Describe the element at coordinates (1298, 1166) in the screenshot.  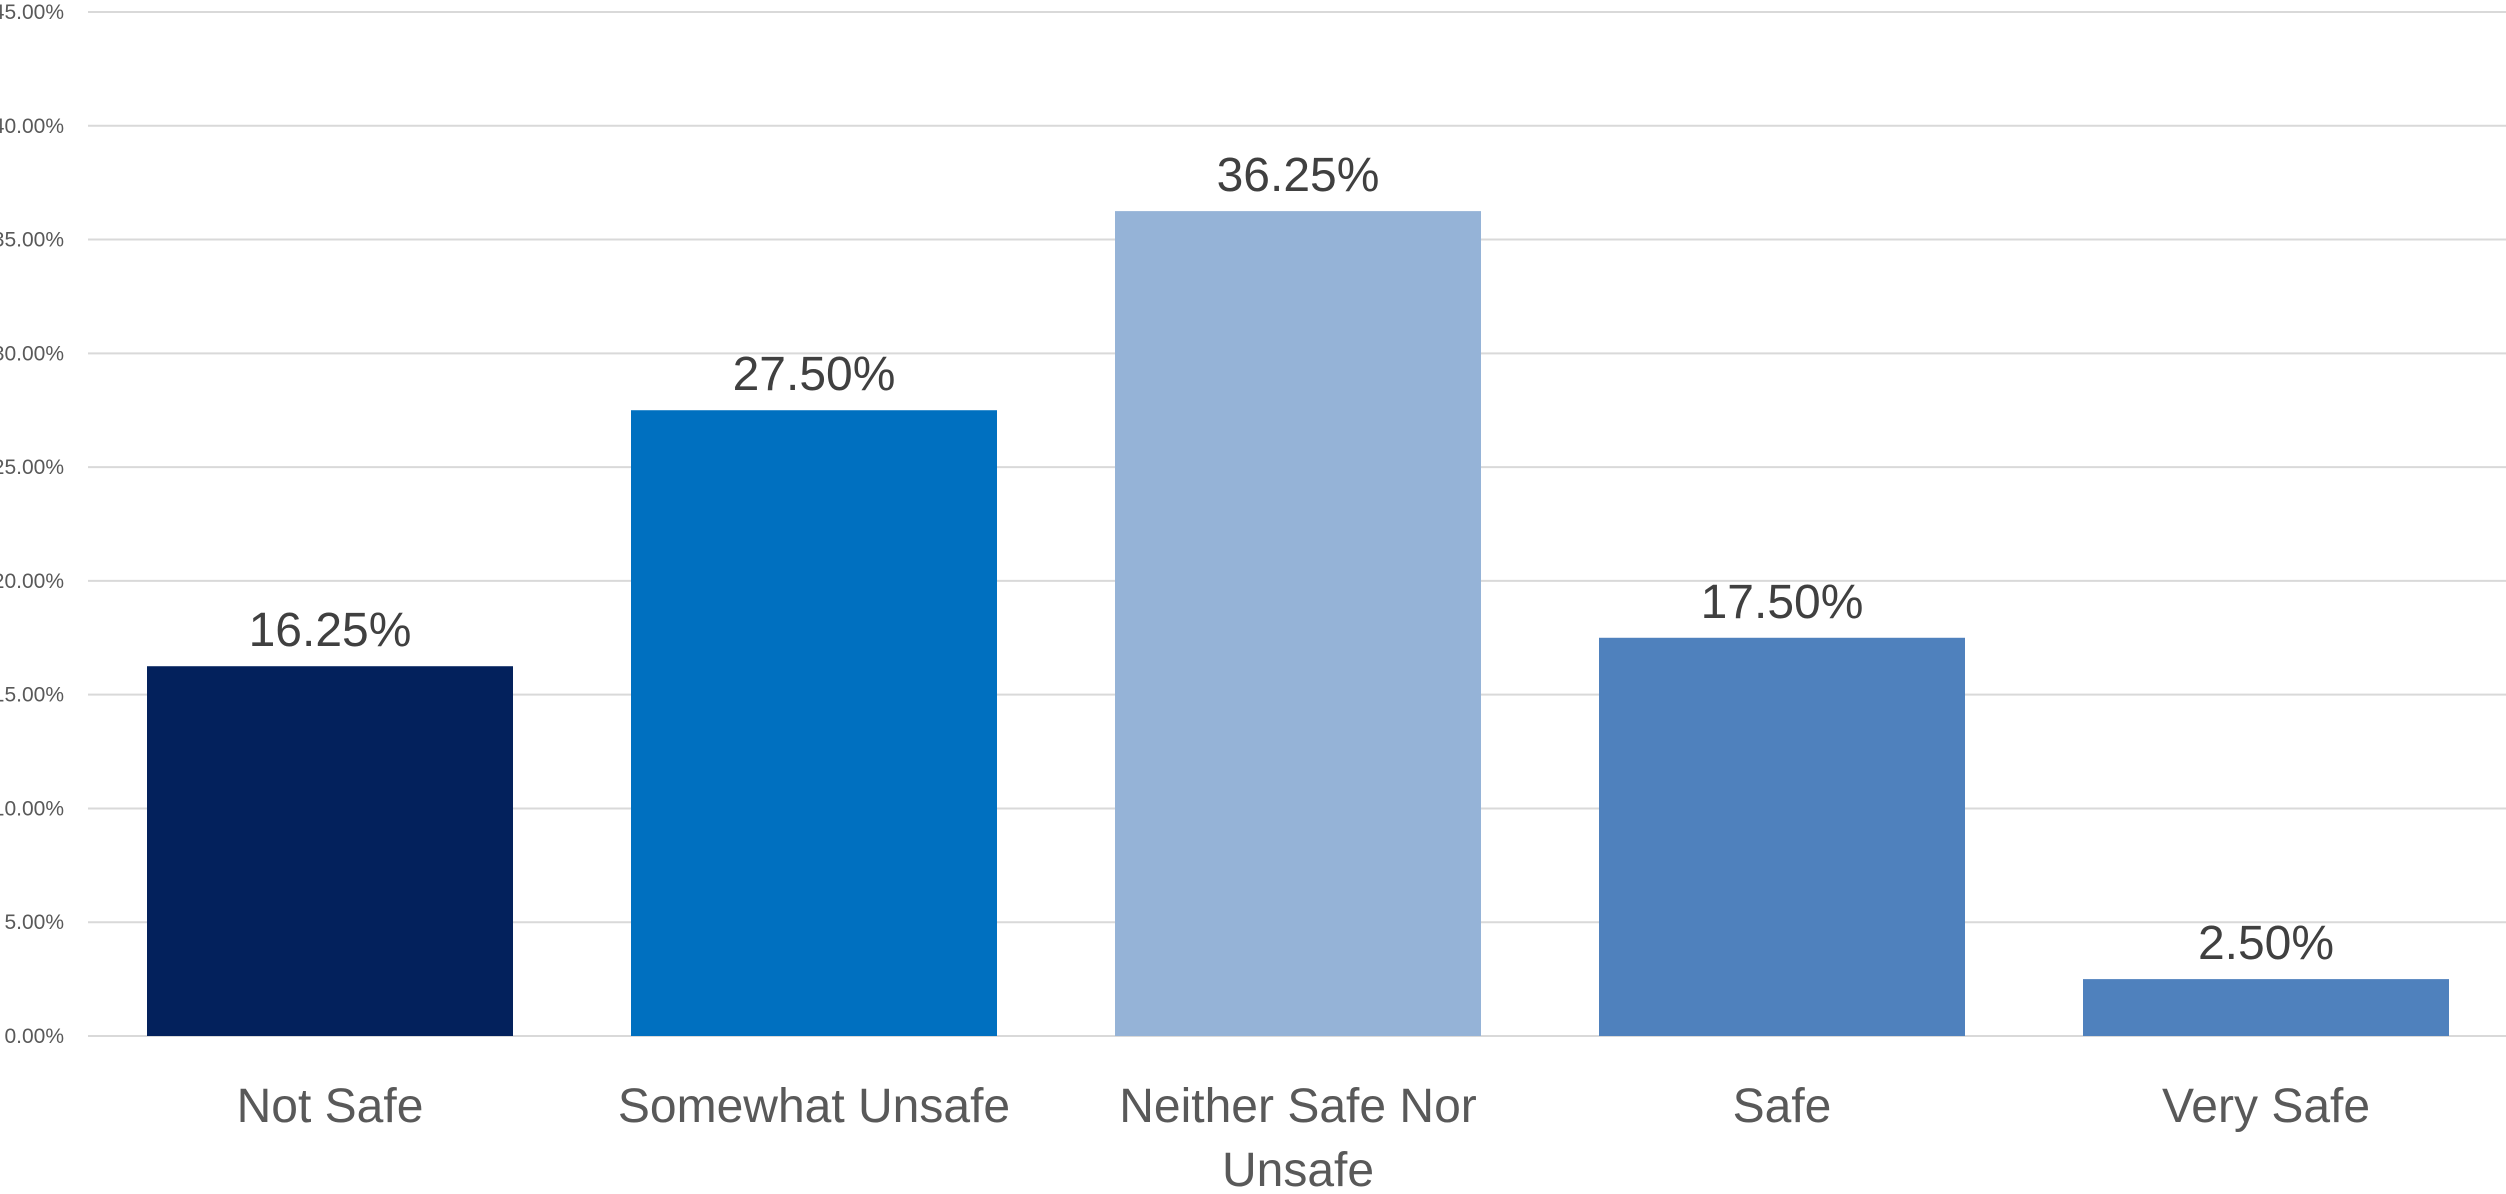
I see `x-tick-label-line: Unsafe` at that location.